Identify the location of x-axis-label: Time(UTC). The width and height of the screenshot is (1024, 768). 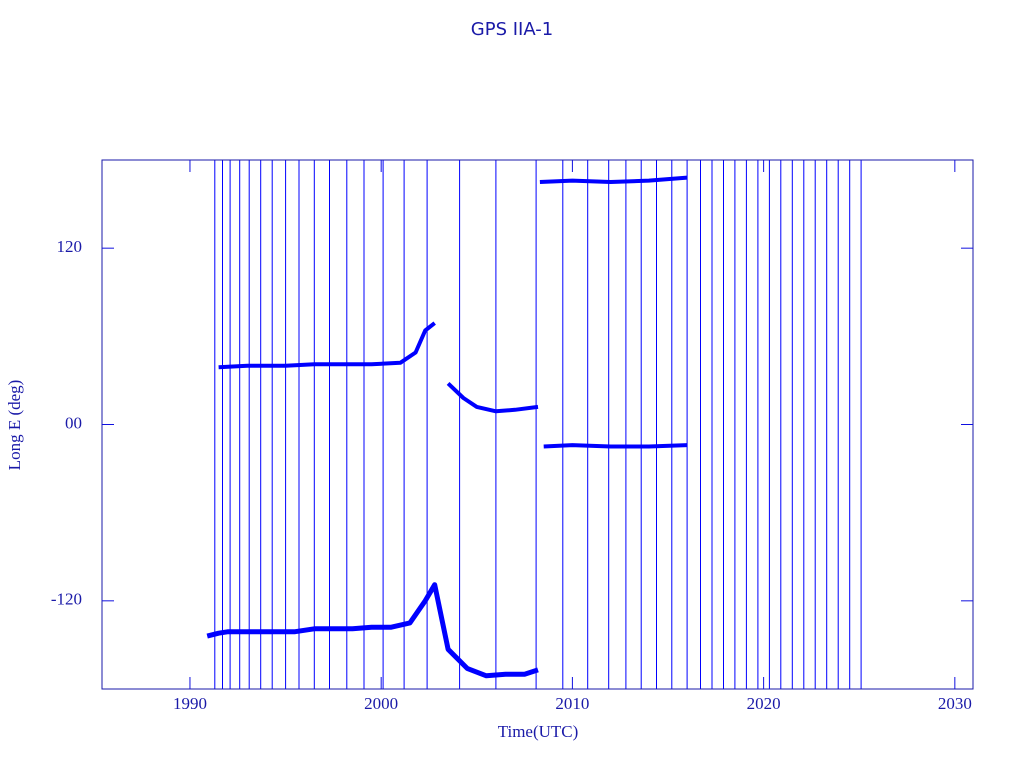
(538, 731).